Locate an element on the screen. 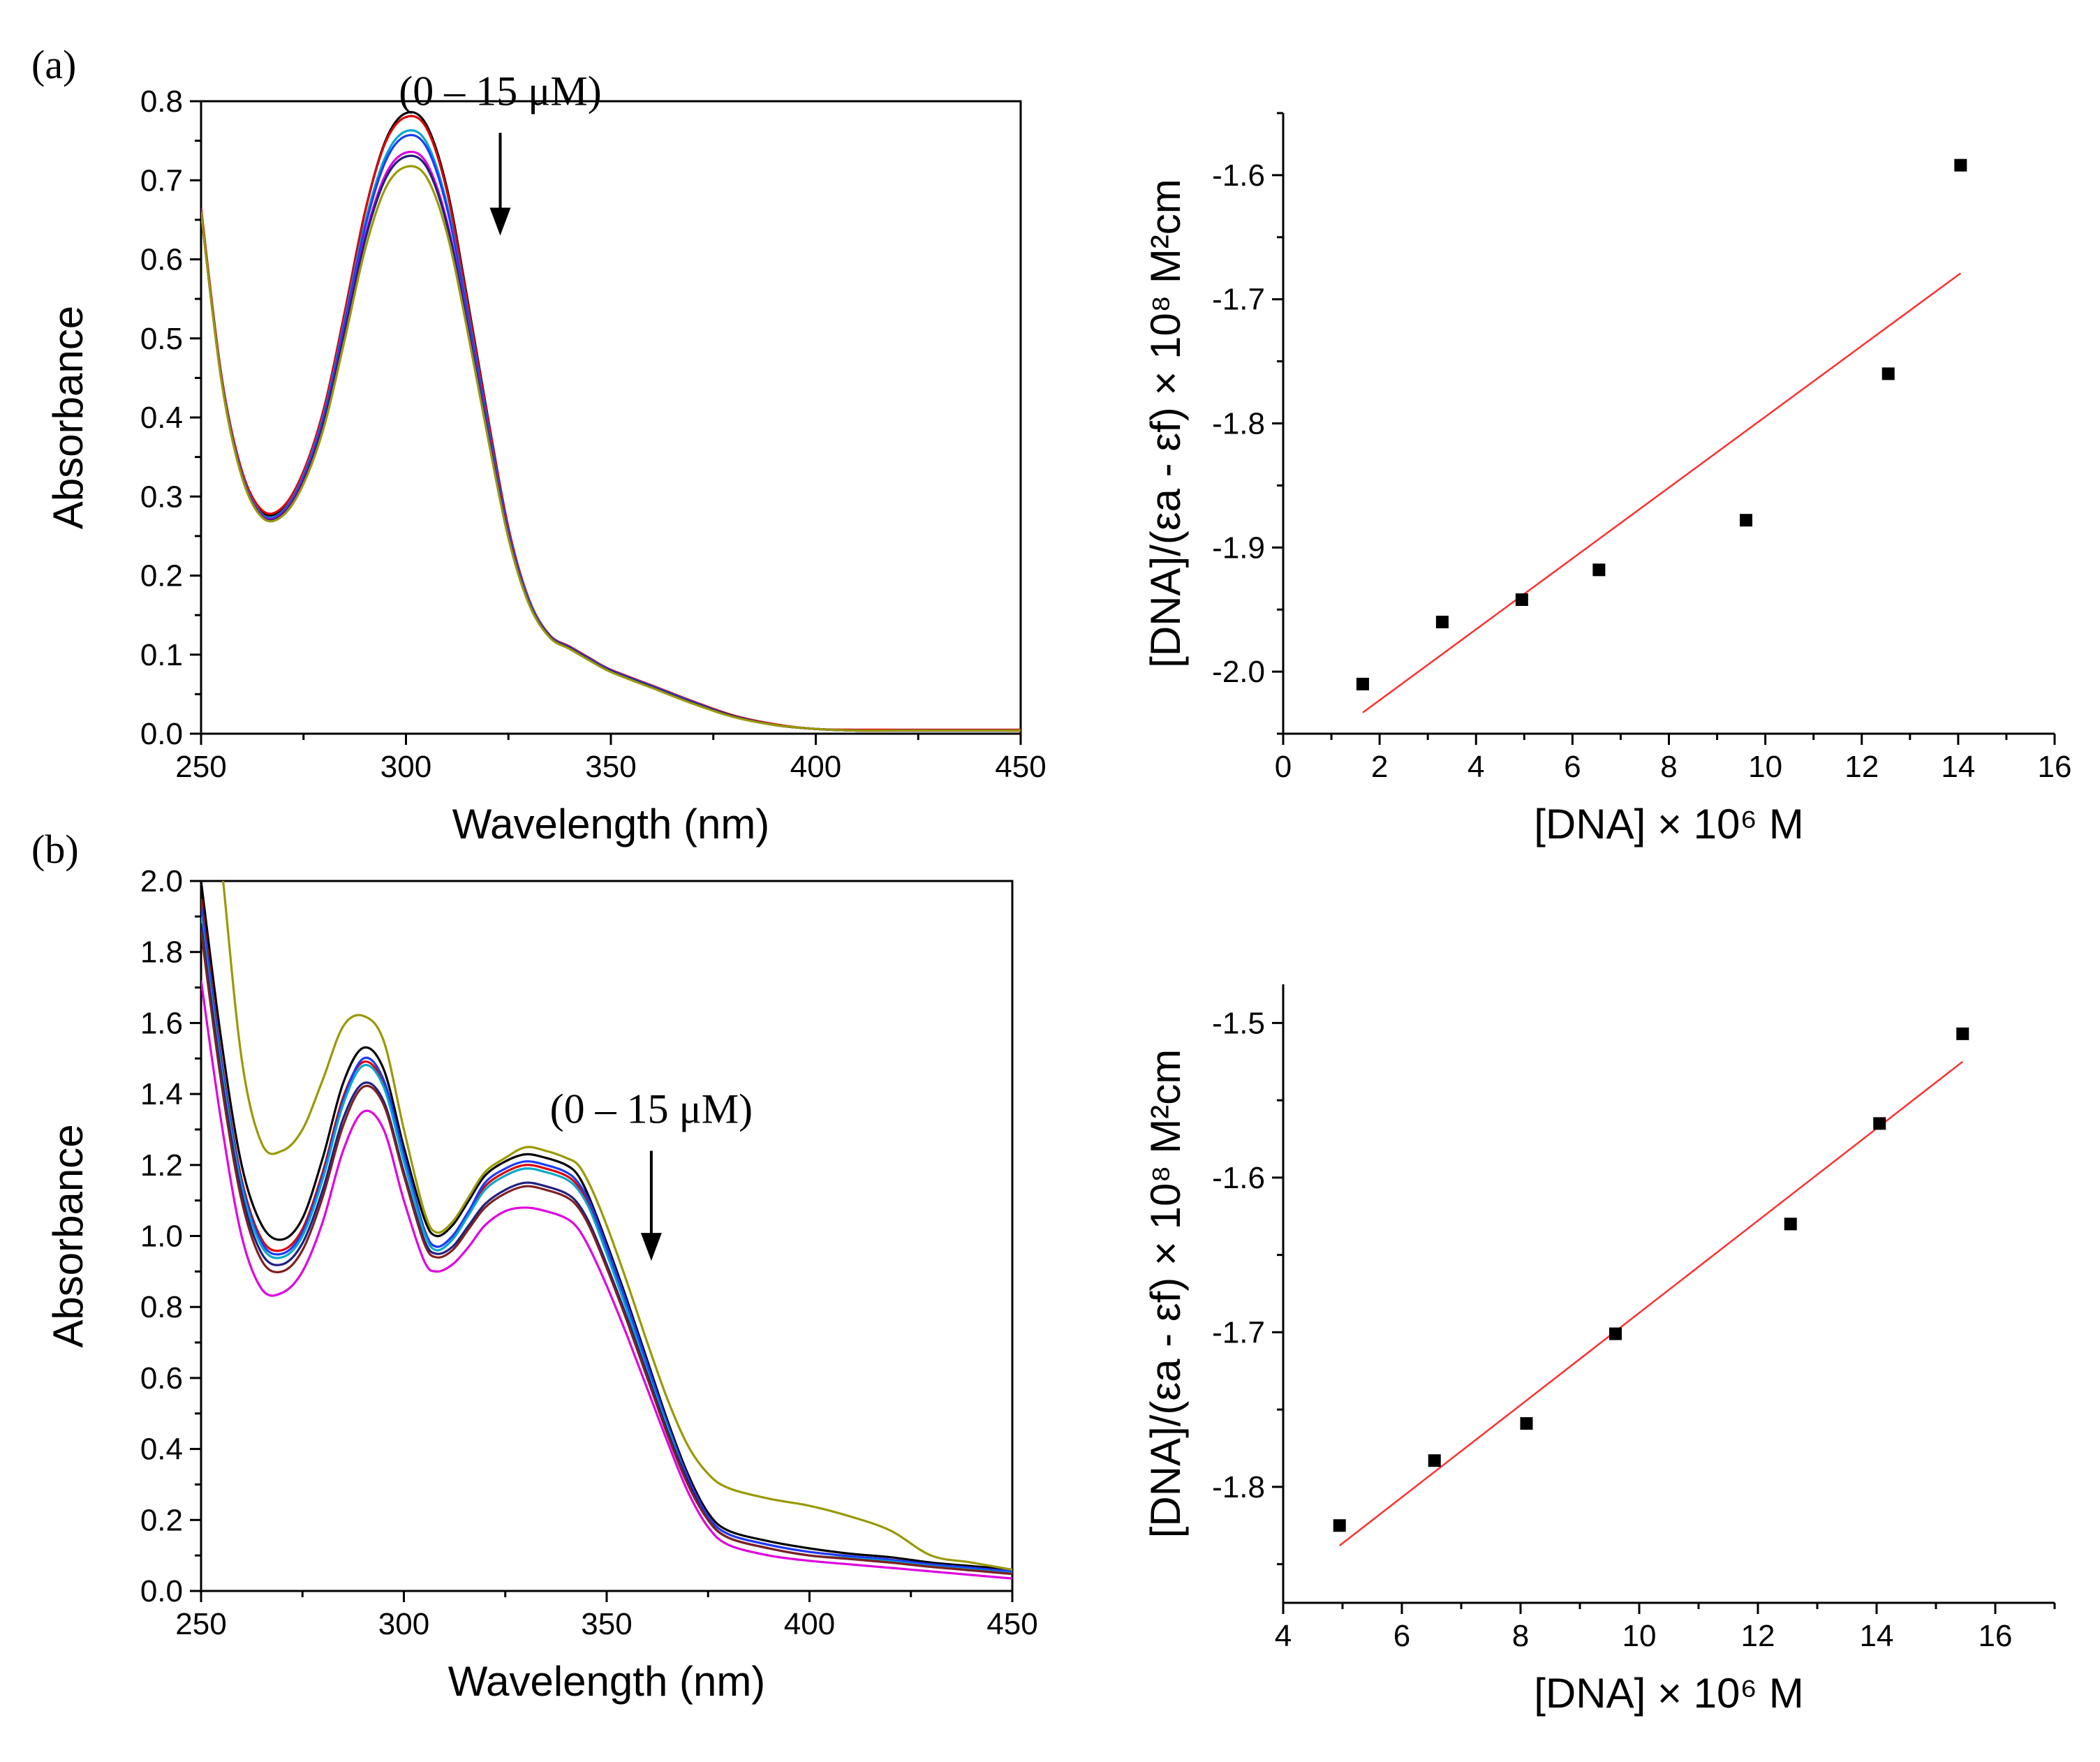  panel-label-a: (a) is located at coordinates (53, 64).